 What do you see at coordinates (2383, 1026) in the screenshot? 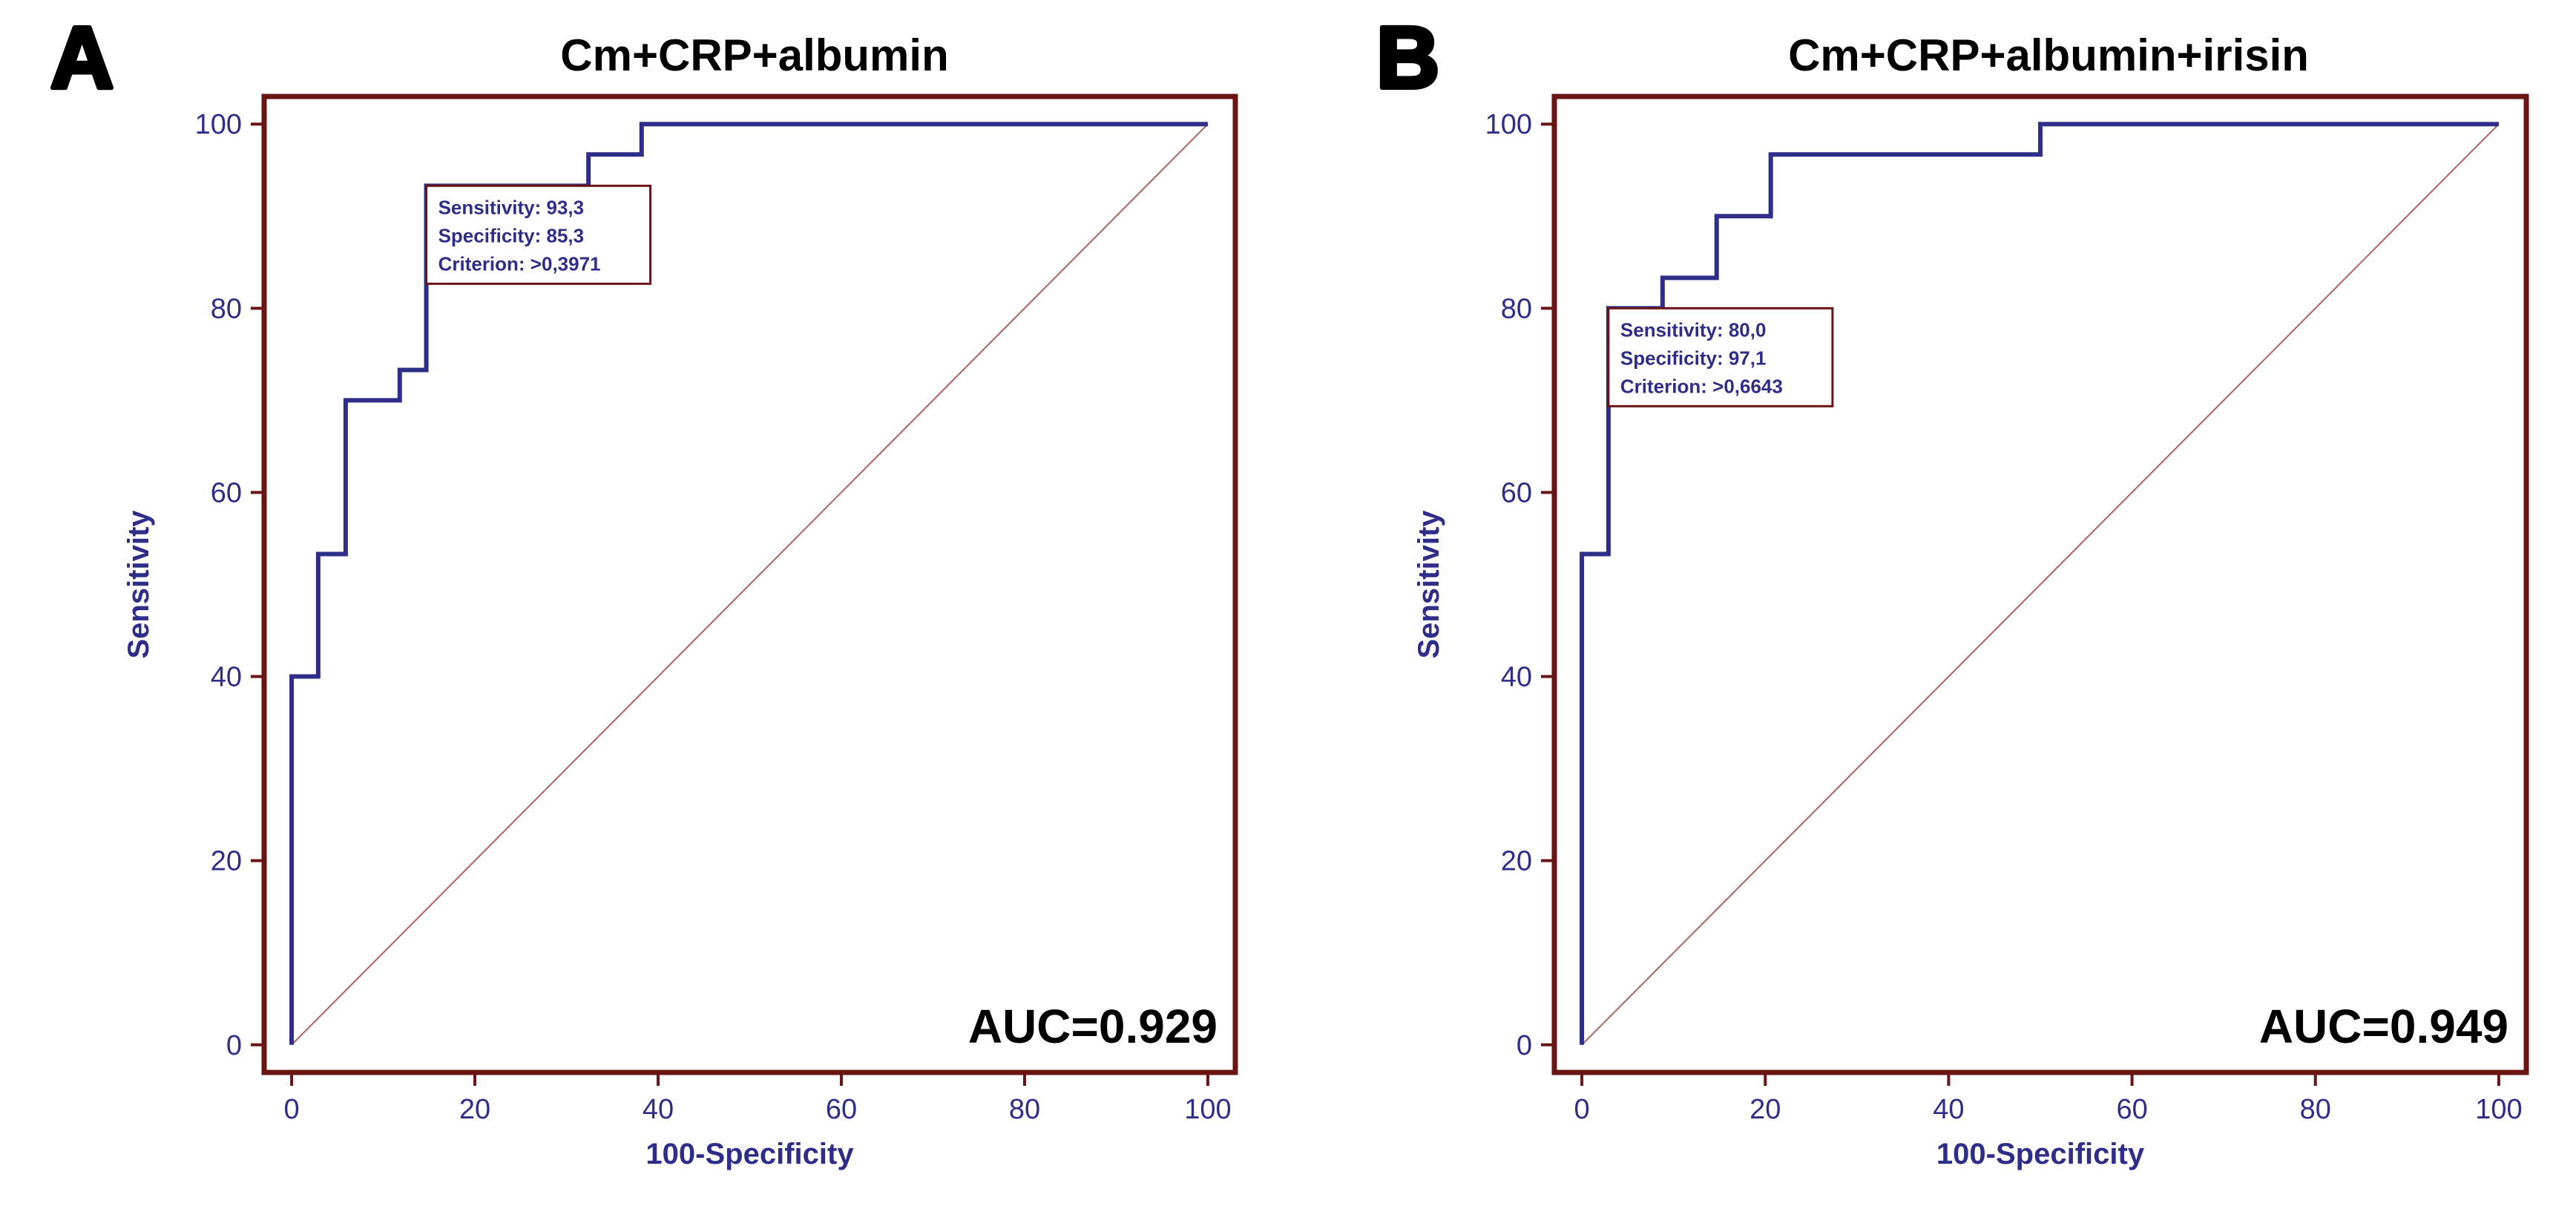
I see `auc-label: AUC=0.949` at bounding box center [2383, 1026].